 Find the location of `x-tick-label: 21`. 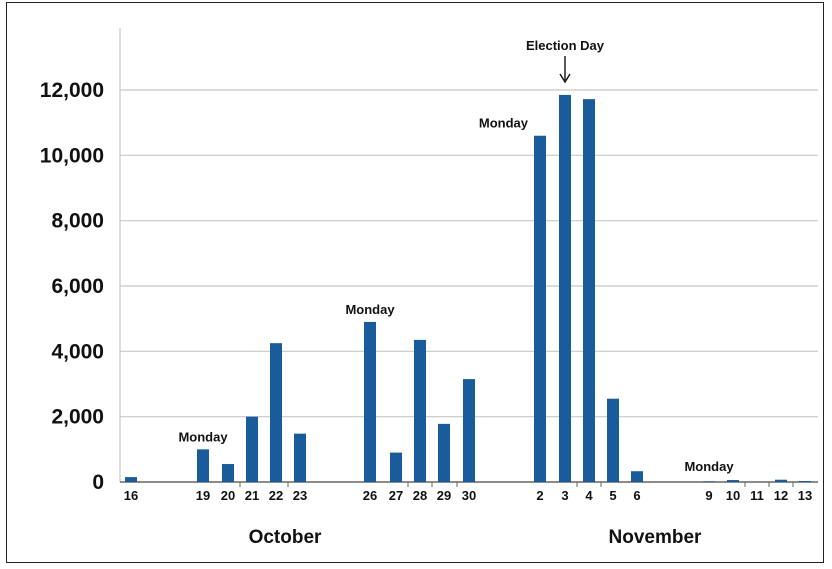

x-tick-label: 21 is located at coordinates (252, 495).